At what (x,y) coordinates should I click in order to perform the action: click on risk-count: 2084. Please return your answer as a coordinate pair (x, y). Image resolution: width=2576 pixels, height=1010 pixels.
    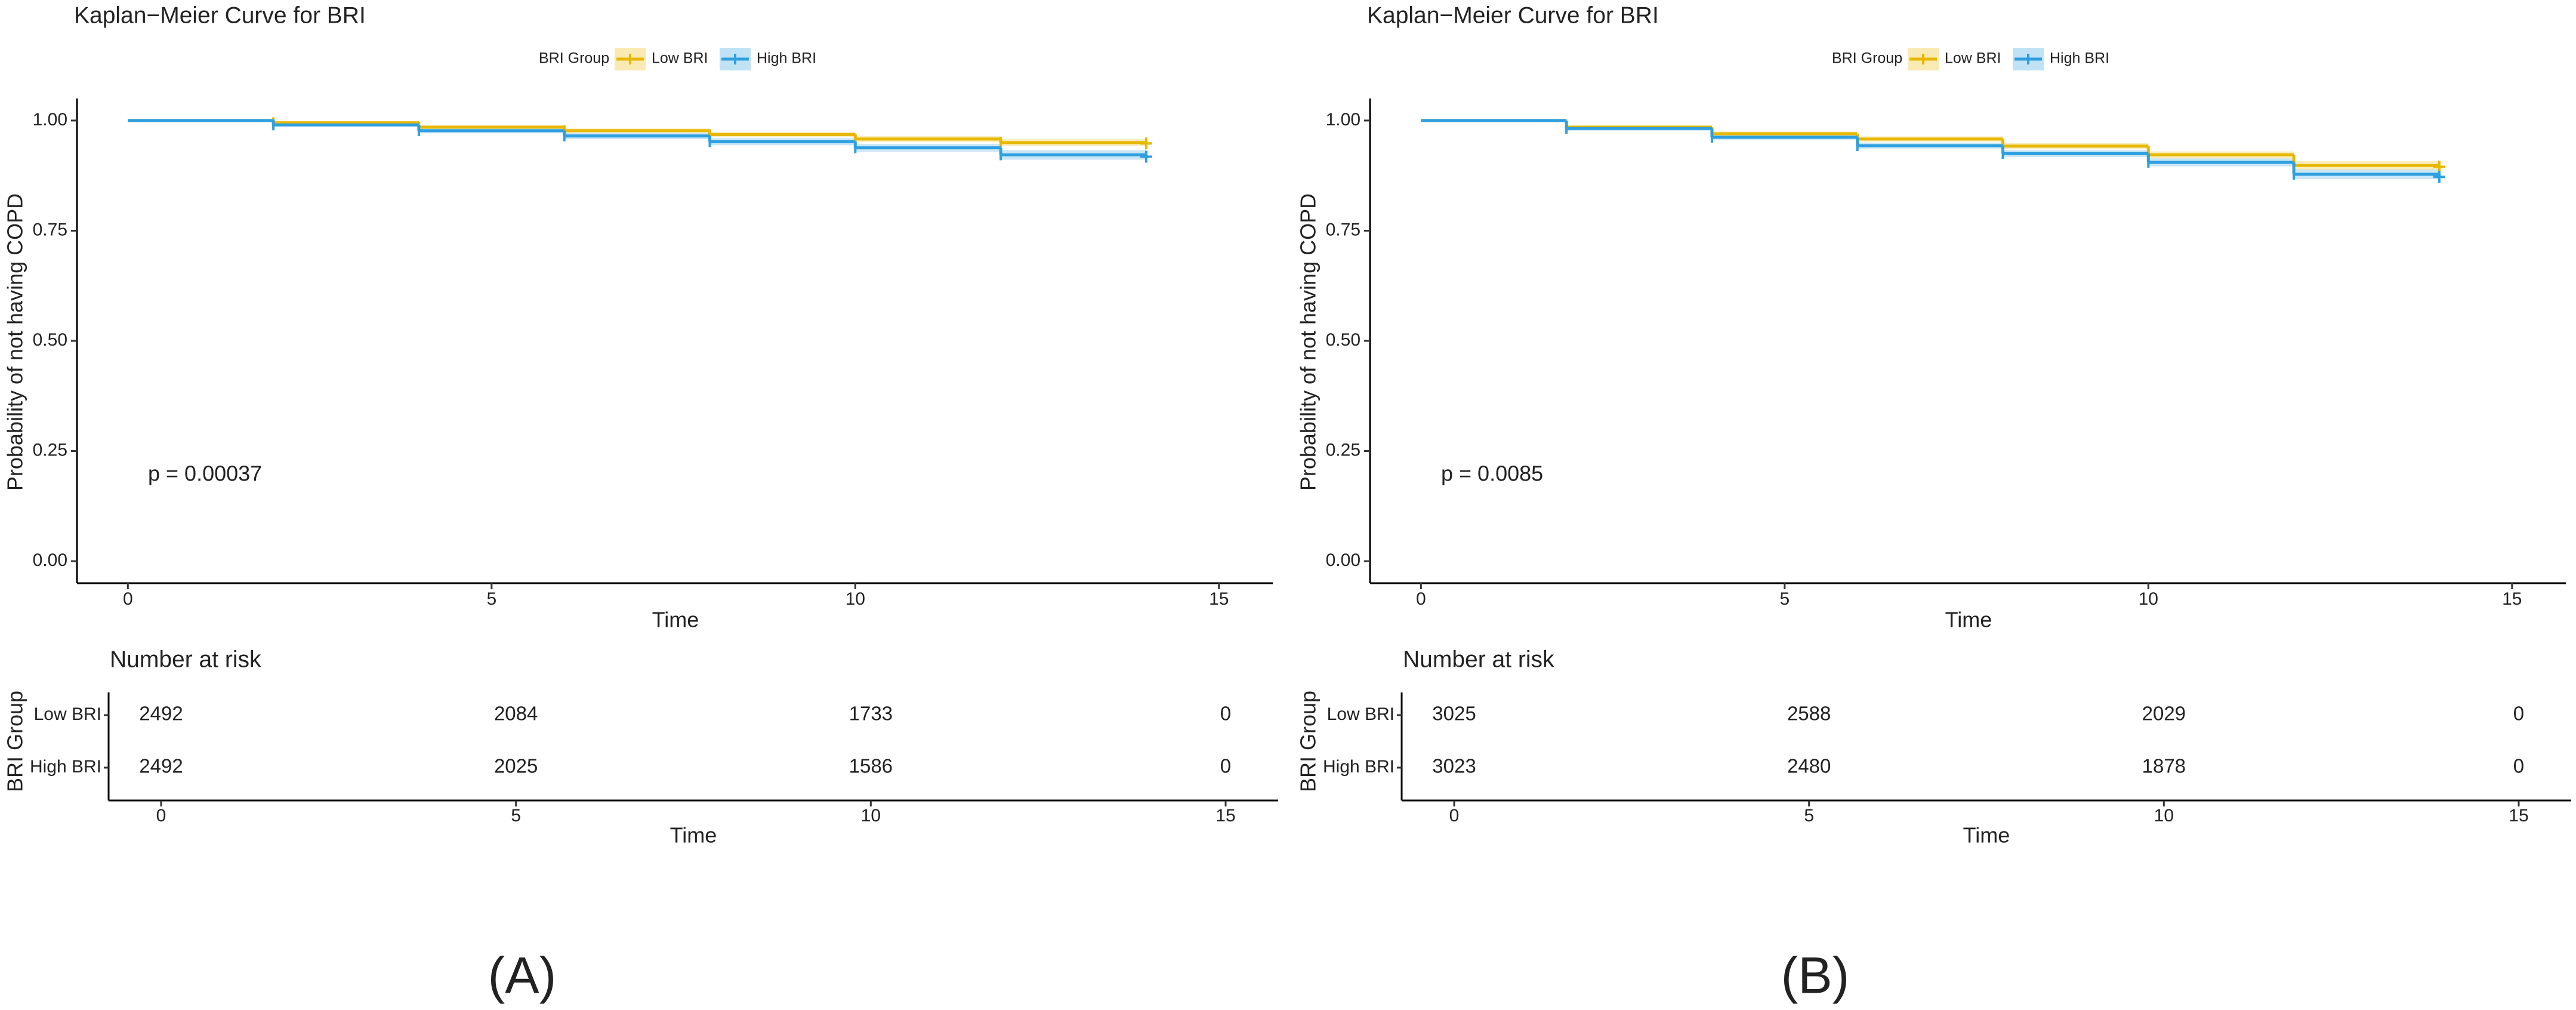
    Looking at the image, I should click on (516, 714).